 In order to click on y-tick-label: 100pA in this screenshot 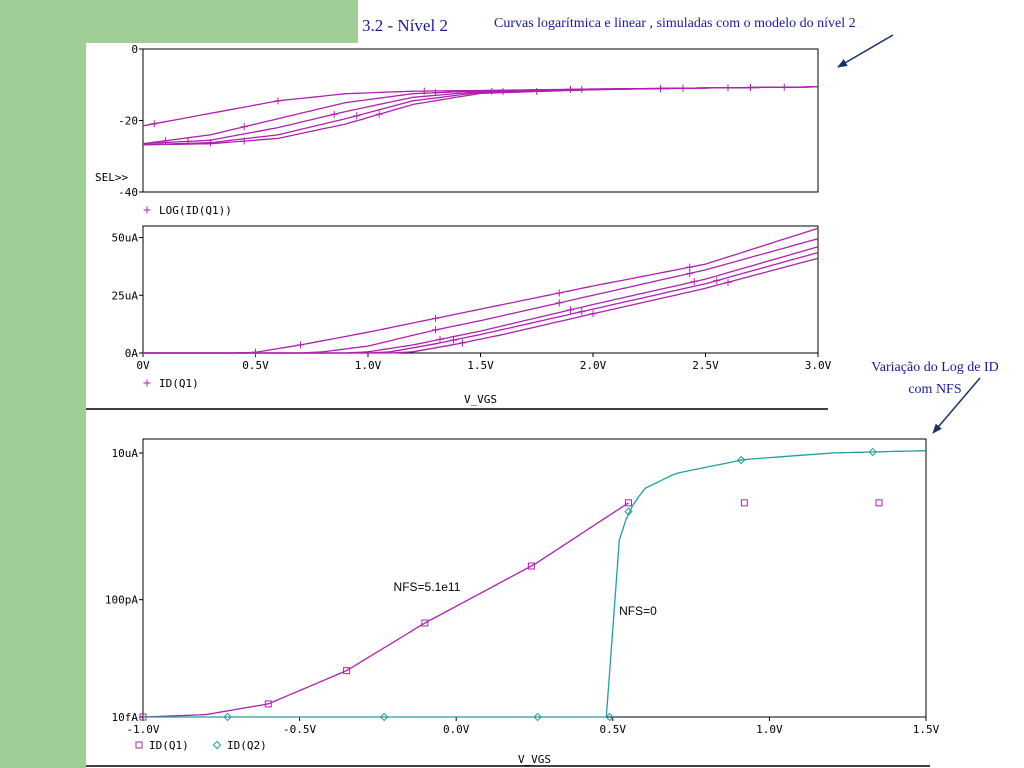, I will do `click(121, 600)`.